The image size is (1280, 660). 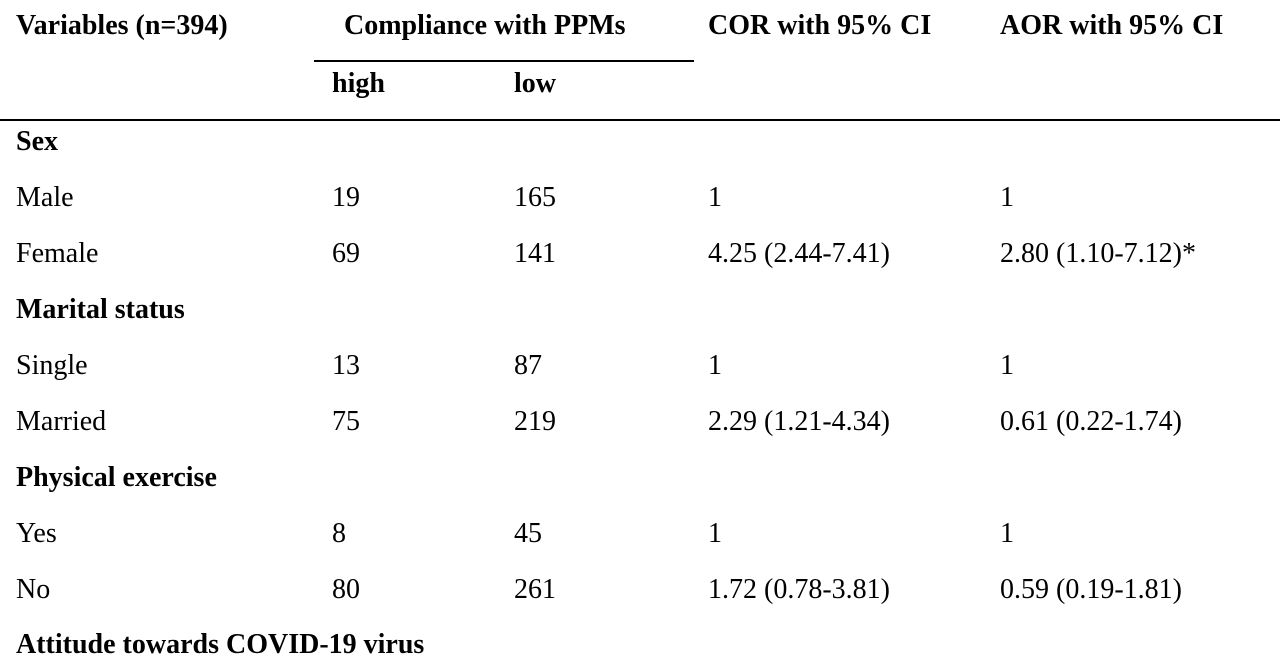 I want to click on cell-low: 165, so click(x=535, y=197).